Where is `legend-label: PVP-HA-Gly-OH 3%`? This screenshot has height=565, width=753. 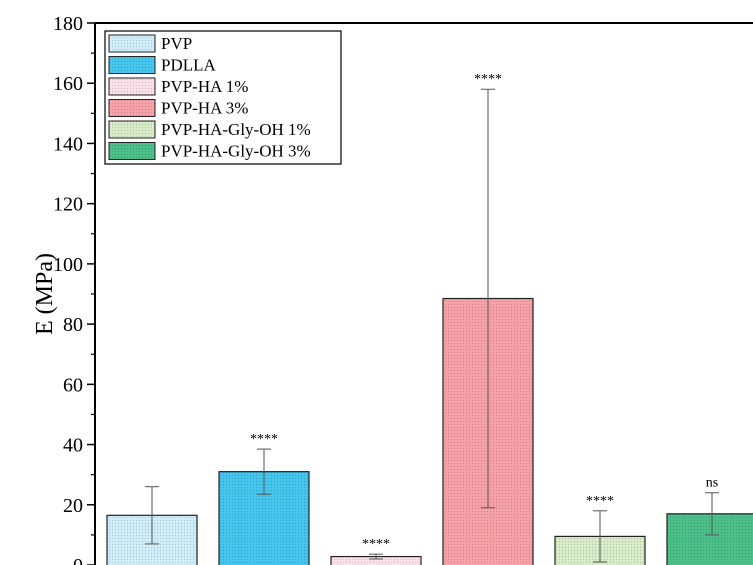
legend-label: PVP-HA-Gly-OH 3% is located at coordinates (236, 151).